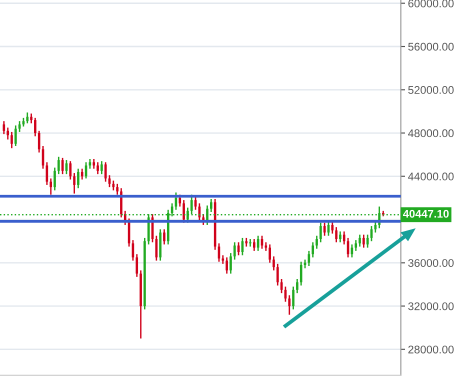  What do you see at coordinates (431, 46) in the screenshot?
I see `y-tick-label: 56000.00` at bounding box center [431, 46].